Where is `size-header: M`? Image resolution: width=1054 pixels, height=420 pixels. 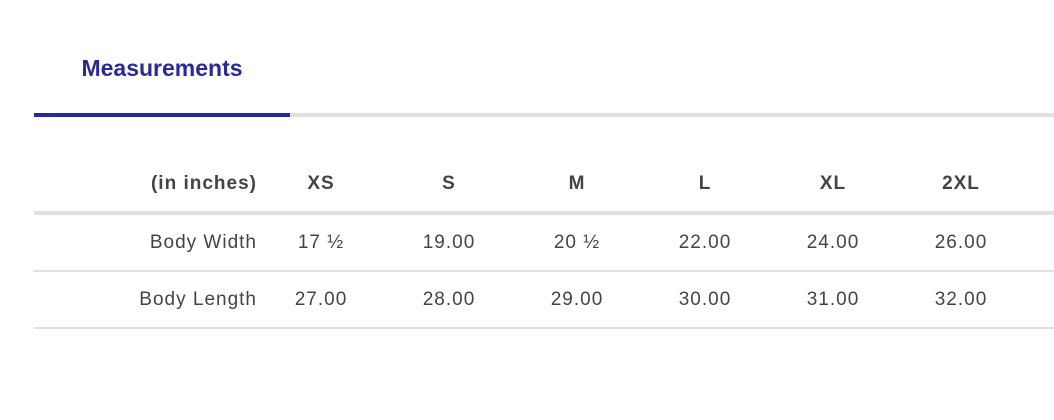 size-header: M is located at coordinates (577, 183).